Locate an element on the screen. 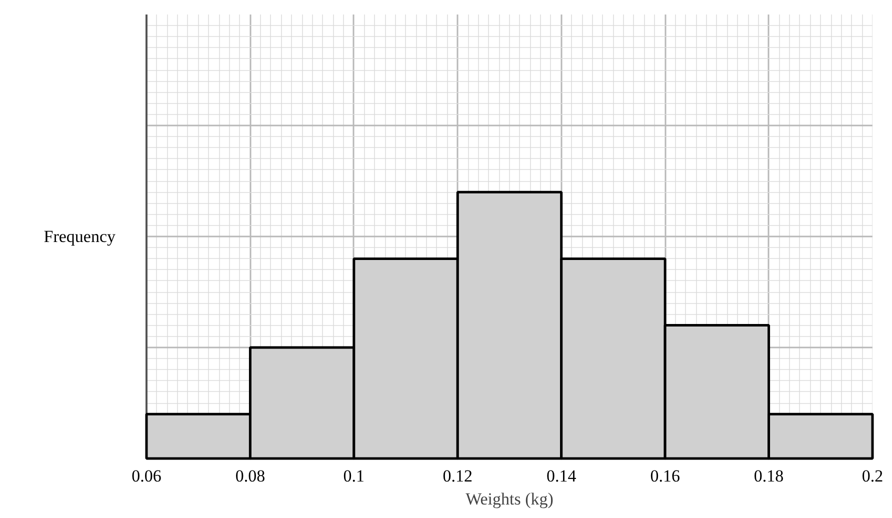 This screenshot has height=518, width=892. x-tick-label: 0.12 is located at coordinates (457, 476).